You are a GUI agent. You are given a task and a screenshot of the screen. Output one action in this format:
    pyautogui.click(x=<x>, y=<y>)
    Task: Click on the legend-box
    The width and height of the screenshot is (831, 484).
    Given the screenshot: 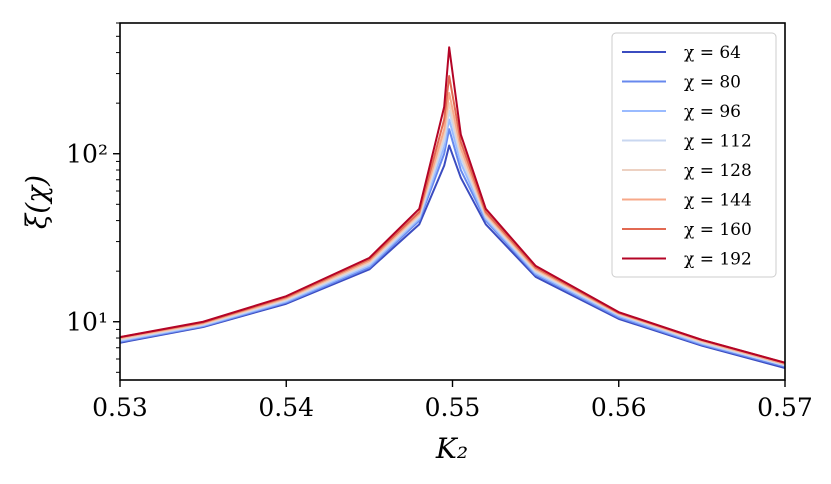 What is the action you would take?
    pyautogui.click(x=694, y=155)
    